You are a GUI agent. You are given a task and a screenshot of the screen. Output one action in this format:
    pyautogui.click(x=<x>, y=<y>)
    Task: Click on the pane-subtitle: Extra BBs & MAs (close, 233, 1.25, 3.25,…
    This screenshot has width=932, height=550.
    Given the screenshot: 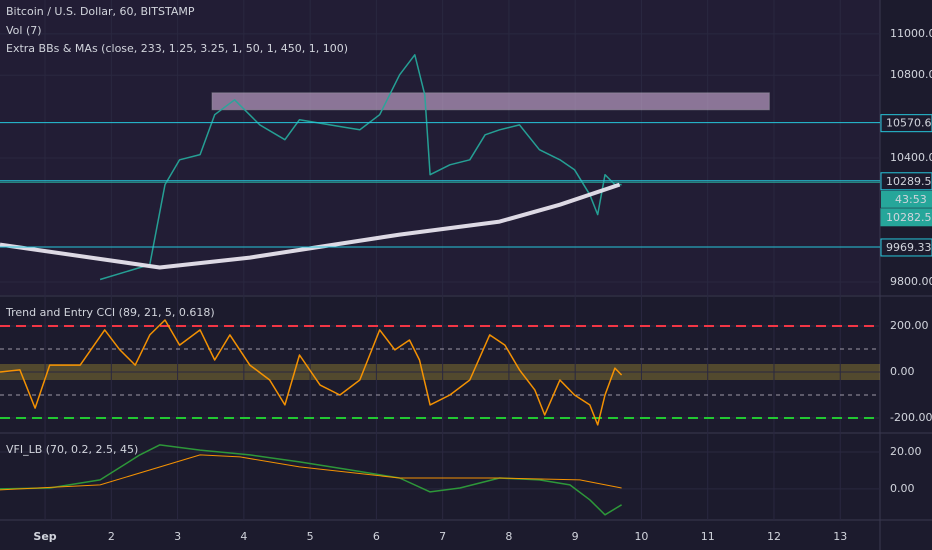 What is the action you would take?
    pyautogui.click(x=177, y=48)
    